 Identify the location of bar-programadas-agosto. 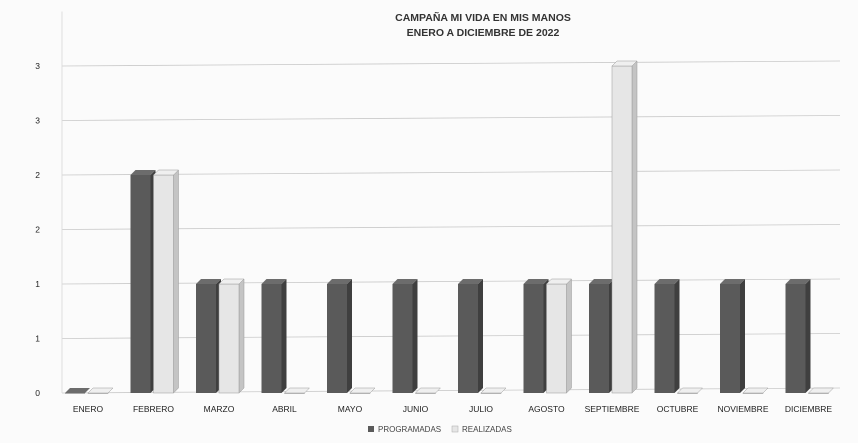
(536, 336).